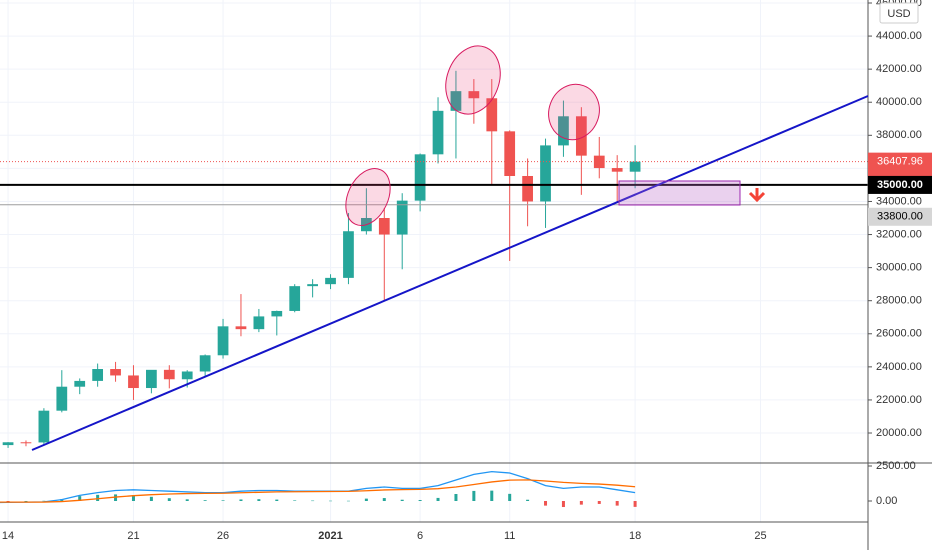  I want to click on x-tick-label: 6, so click(420, 536).